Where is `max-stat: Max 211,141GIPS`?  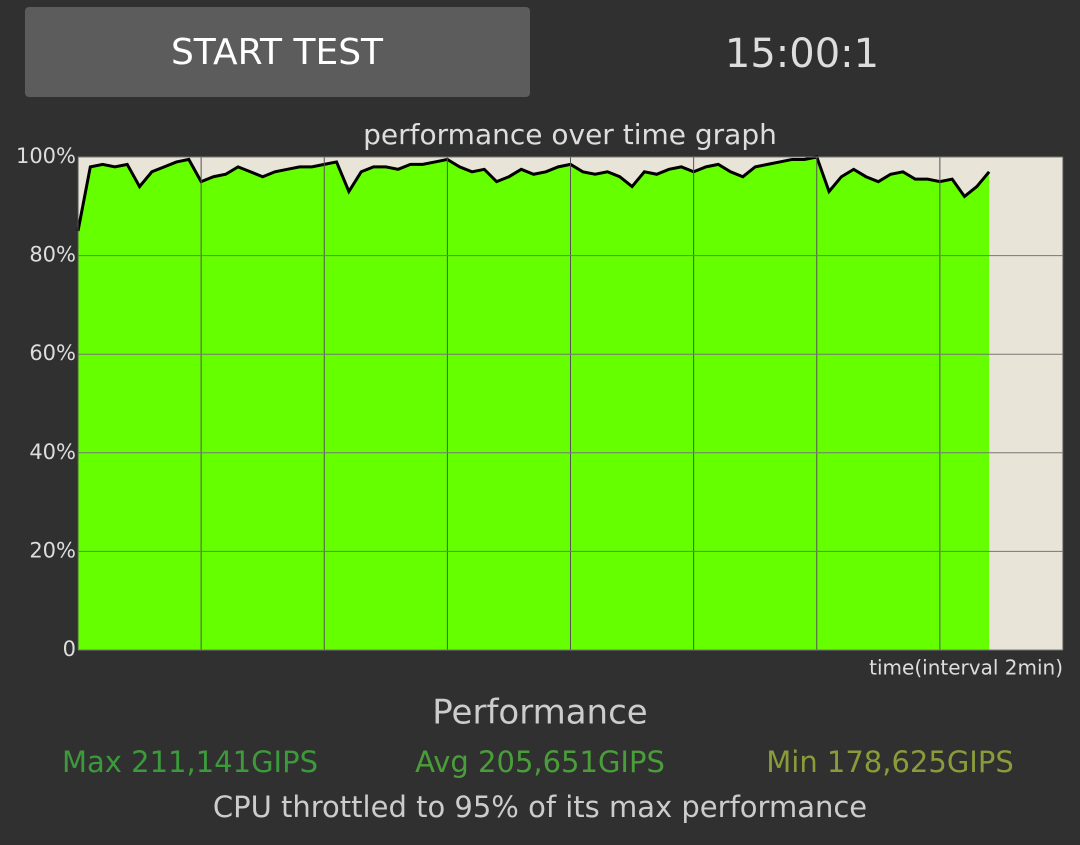
max-stat: Max 211,141GIPS is located at coordinates (190, 762).